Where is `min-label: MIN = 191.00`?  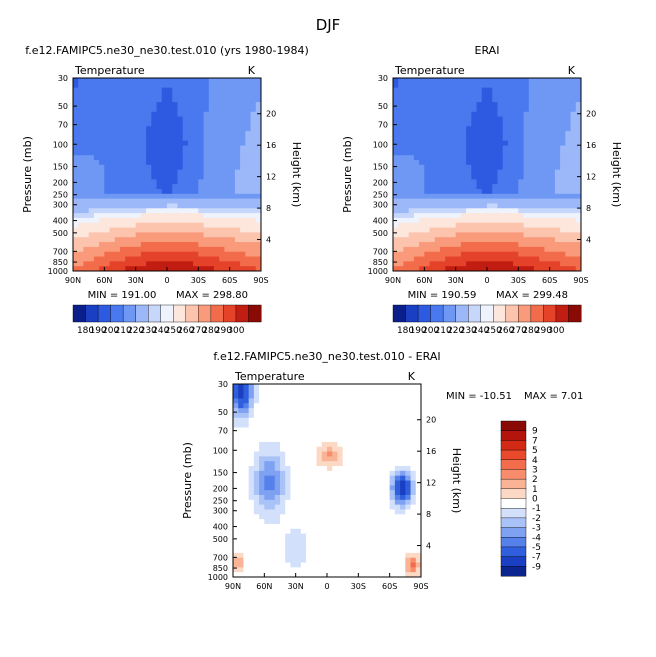
min-label: MIN = 191.00 is located at coordinates (122, 295).